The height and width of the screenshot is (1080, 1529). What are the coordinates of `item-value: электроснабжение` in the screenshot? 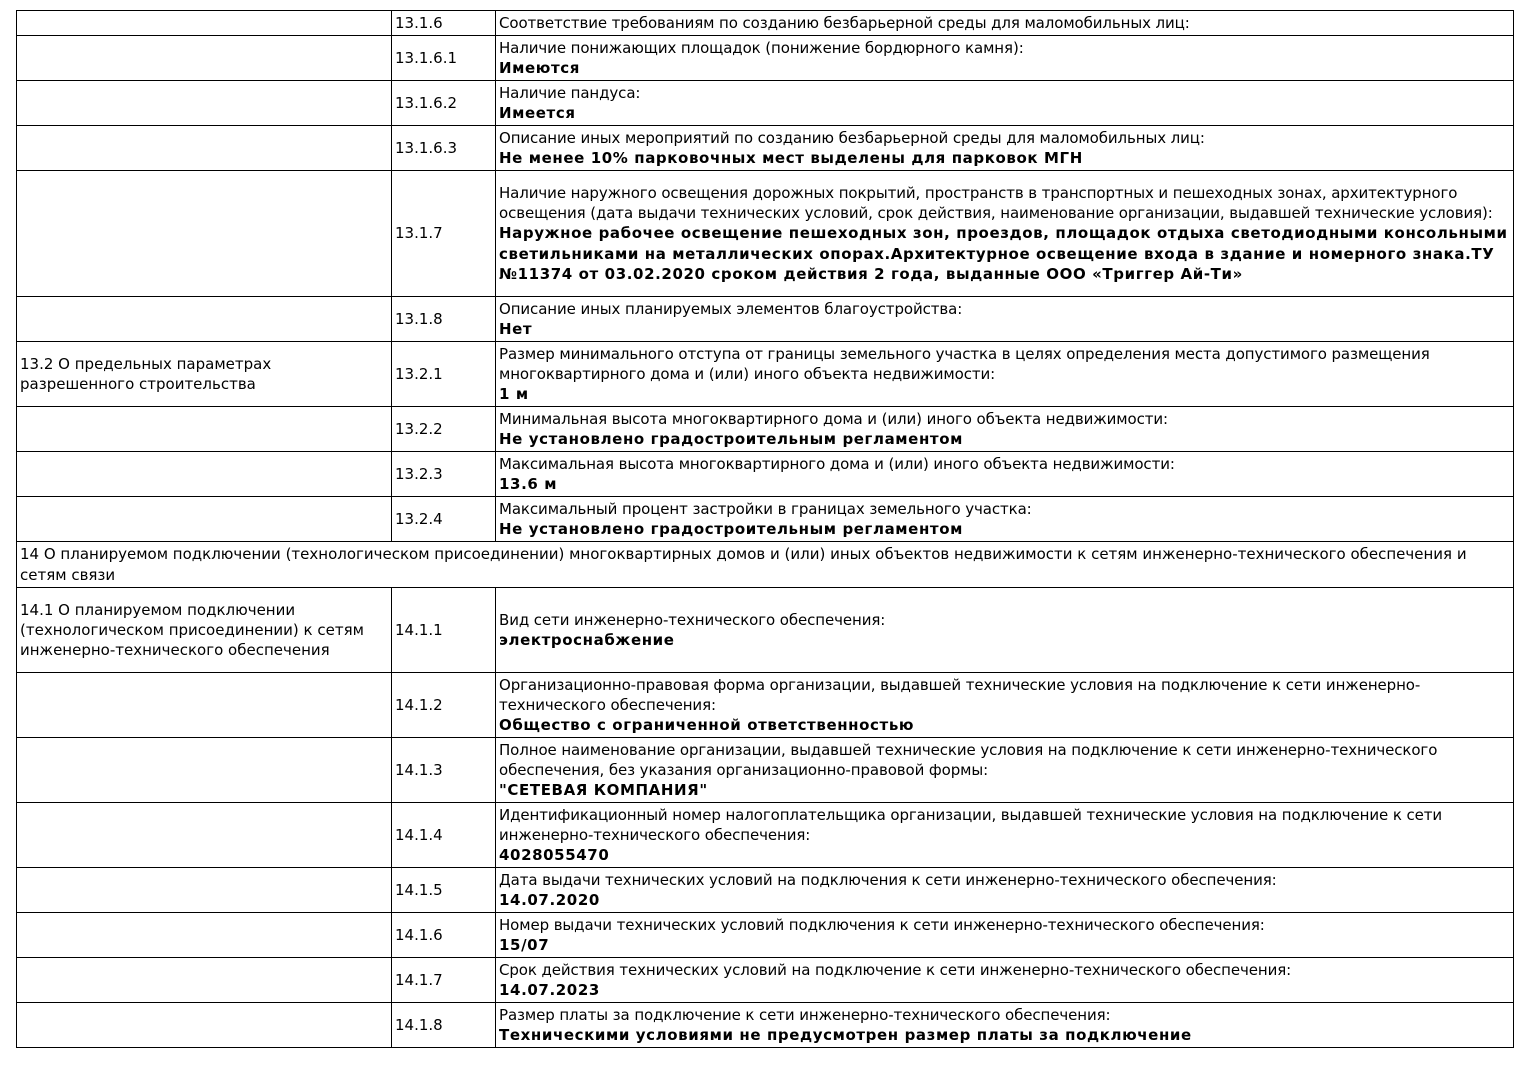 It's located at (587, 640).